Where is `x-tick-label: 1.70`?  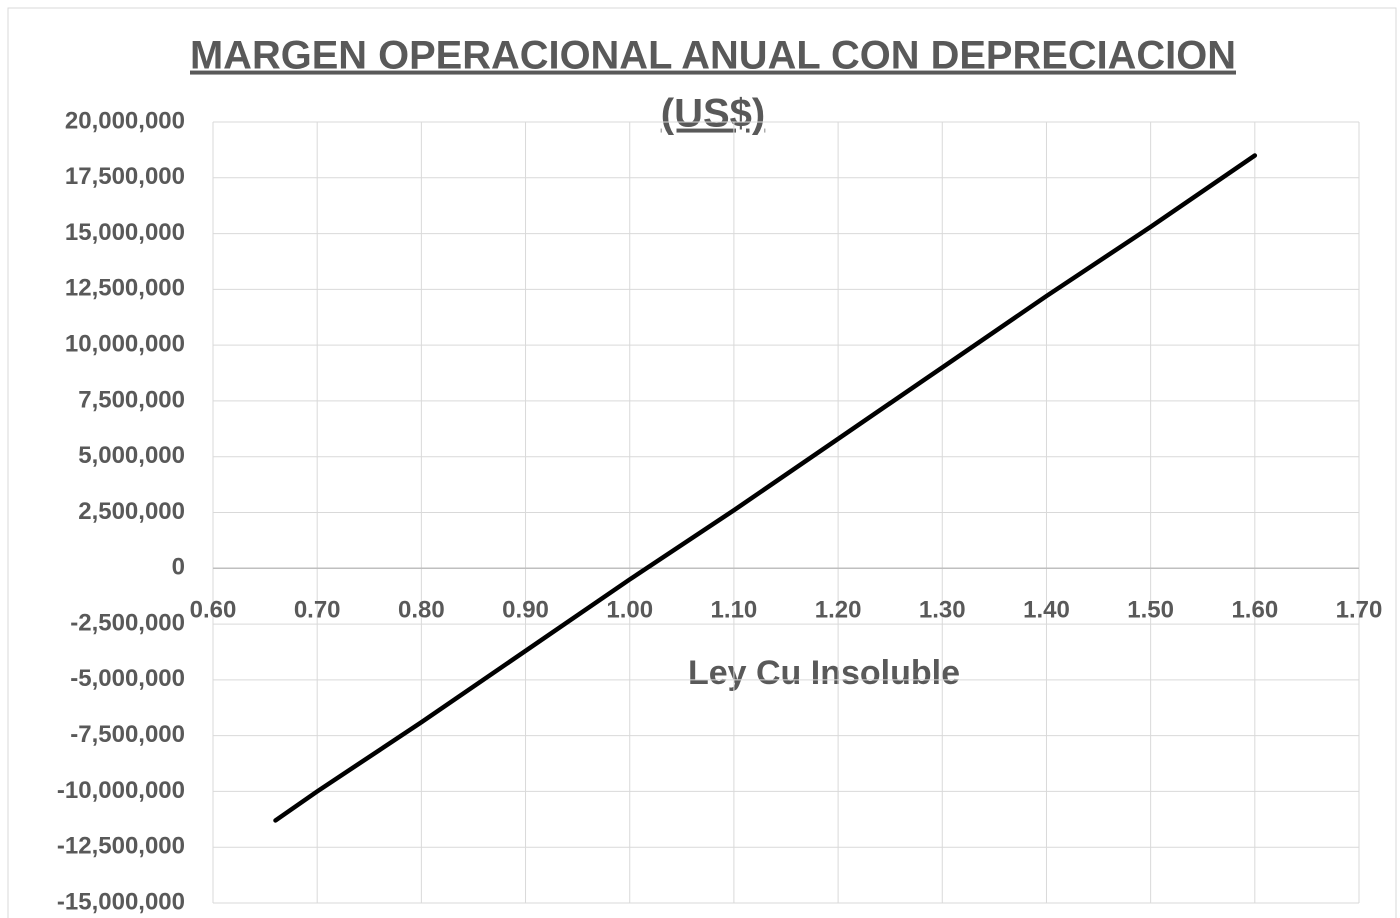 x-tick-label: 1.70 is located at coordinates (1359, 610).